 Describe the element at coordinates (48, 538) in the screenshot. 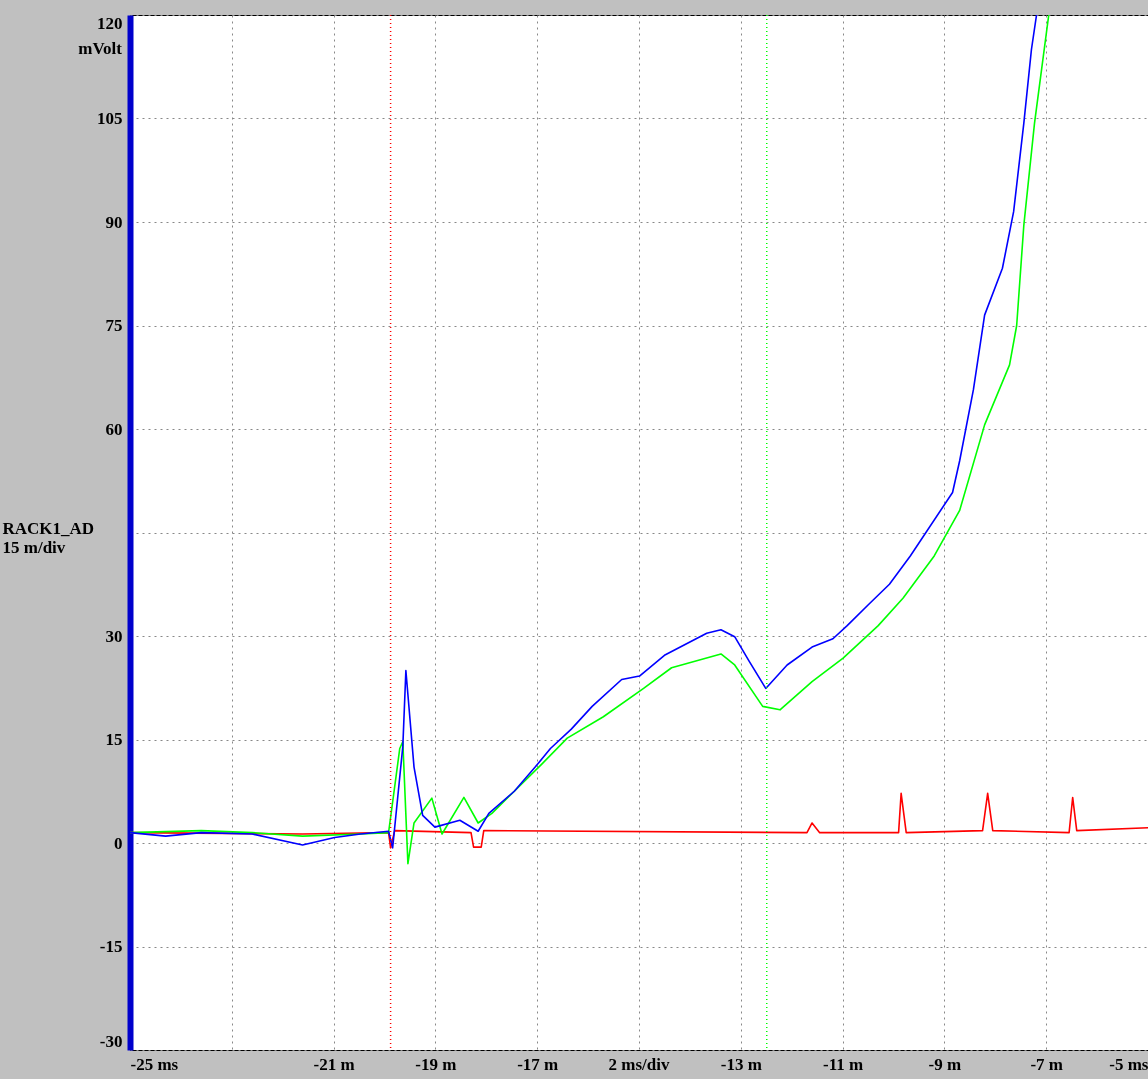

I see `y-axis-title: RACK1_AD 15 m/div` at that location.